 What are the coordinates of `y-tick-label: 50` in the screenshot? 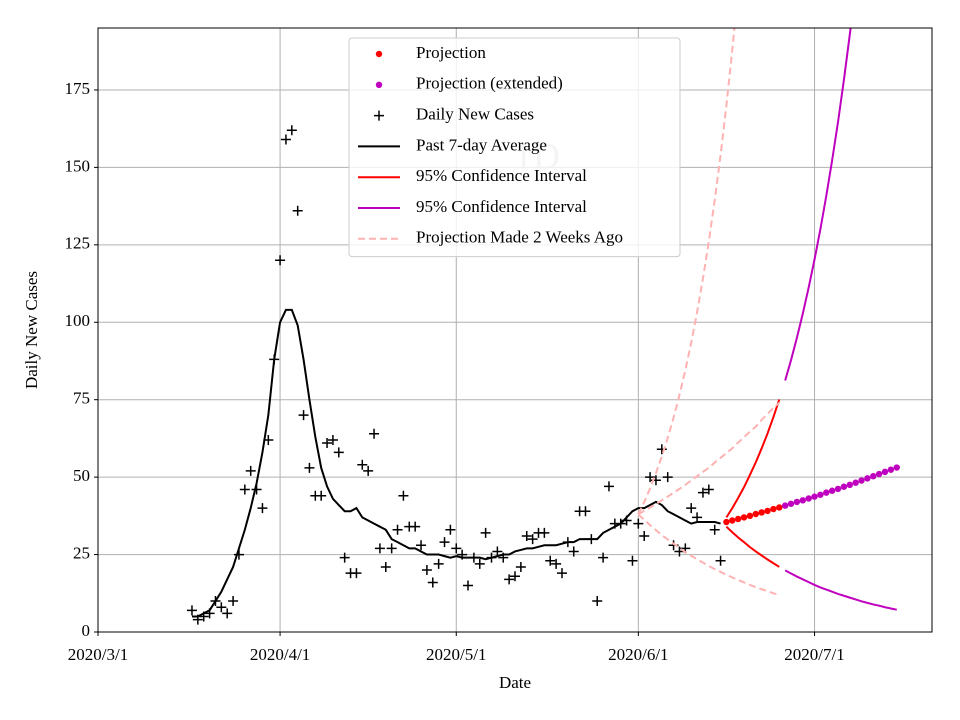 It's located at (81, 475).